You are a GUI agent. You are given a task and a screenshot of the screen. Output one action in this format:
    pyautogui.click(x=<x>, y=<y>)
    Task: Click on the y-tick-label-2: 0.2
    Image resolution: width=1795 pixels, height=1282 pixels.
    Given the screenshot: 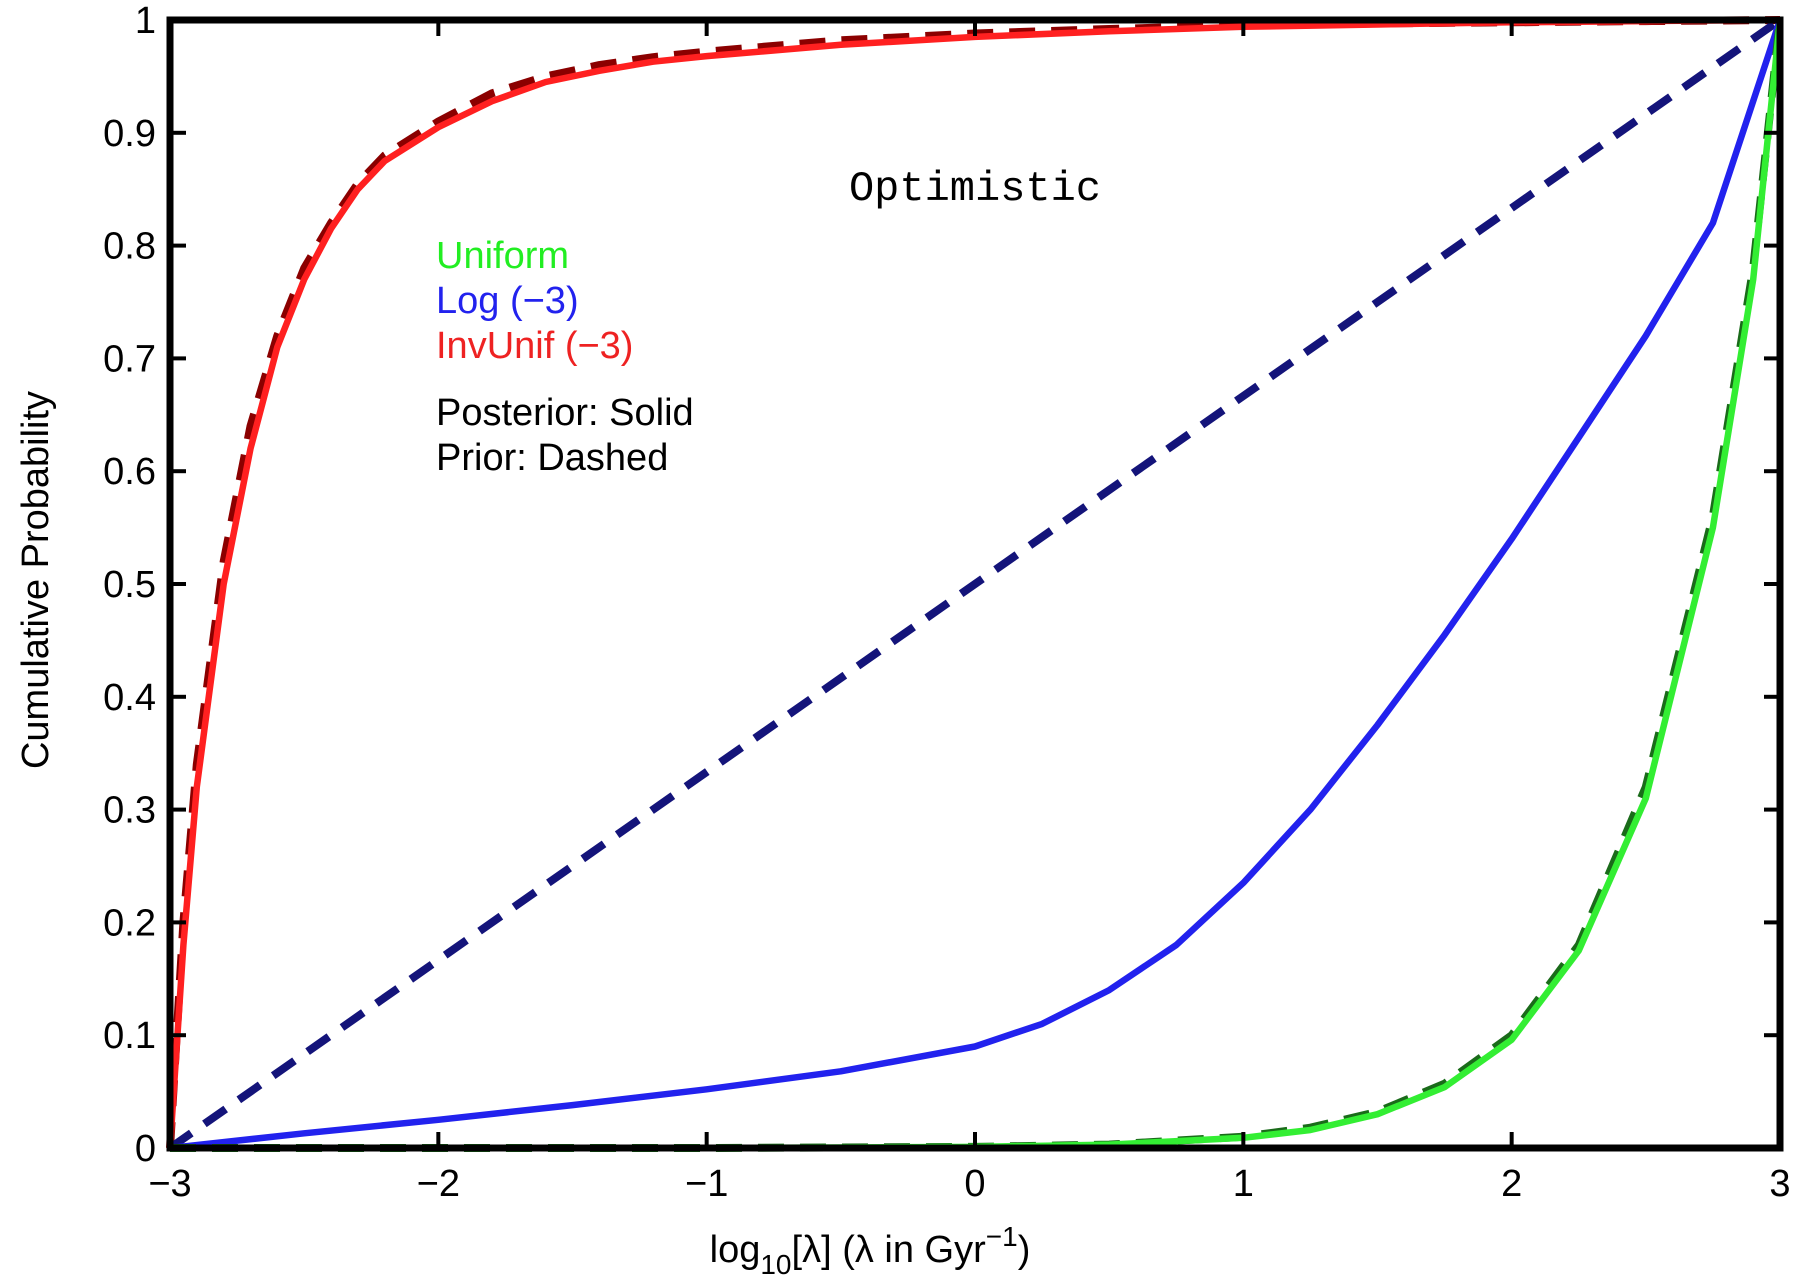 What is the action you would take?
    pyautogui.click(x=129, y=923)
    